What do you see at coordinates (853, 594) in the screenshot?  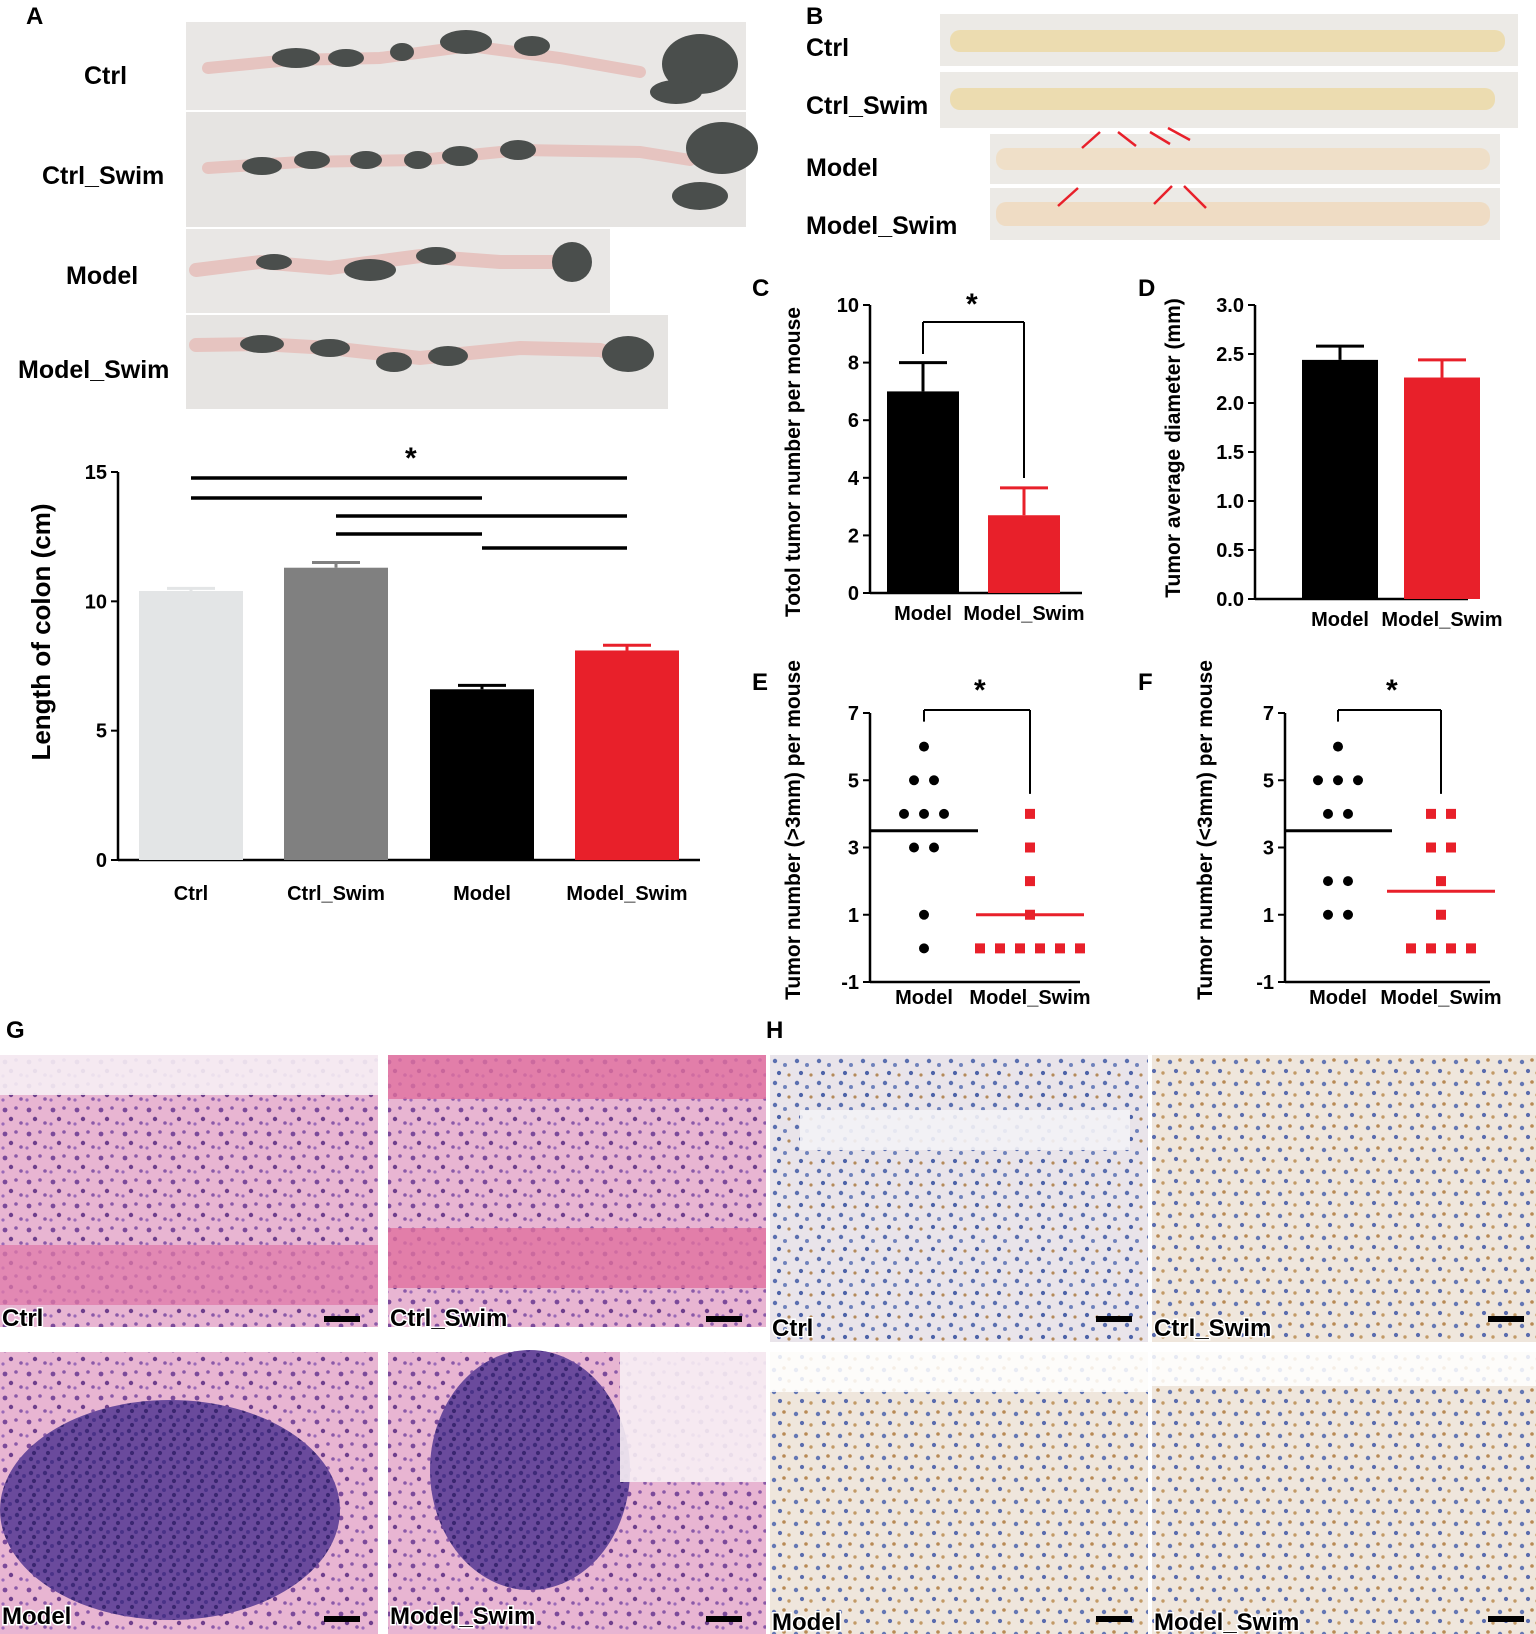 I see `chart-C-ytick-label: 0` at bounding box center [853, 594].